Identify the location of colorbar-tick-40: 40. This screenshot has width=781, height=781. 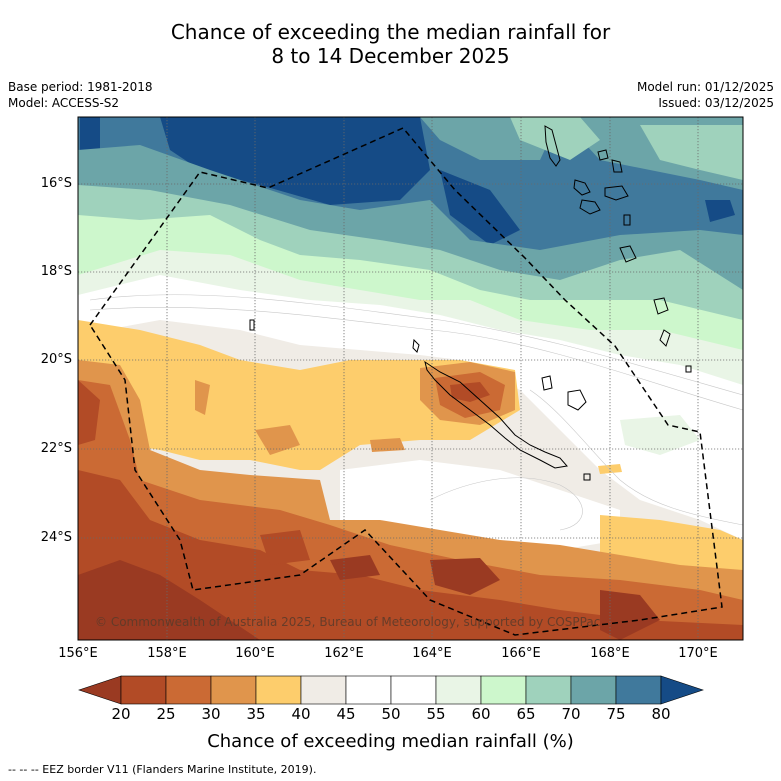
(301, 714).